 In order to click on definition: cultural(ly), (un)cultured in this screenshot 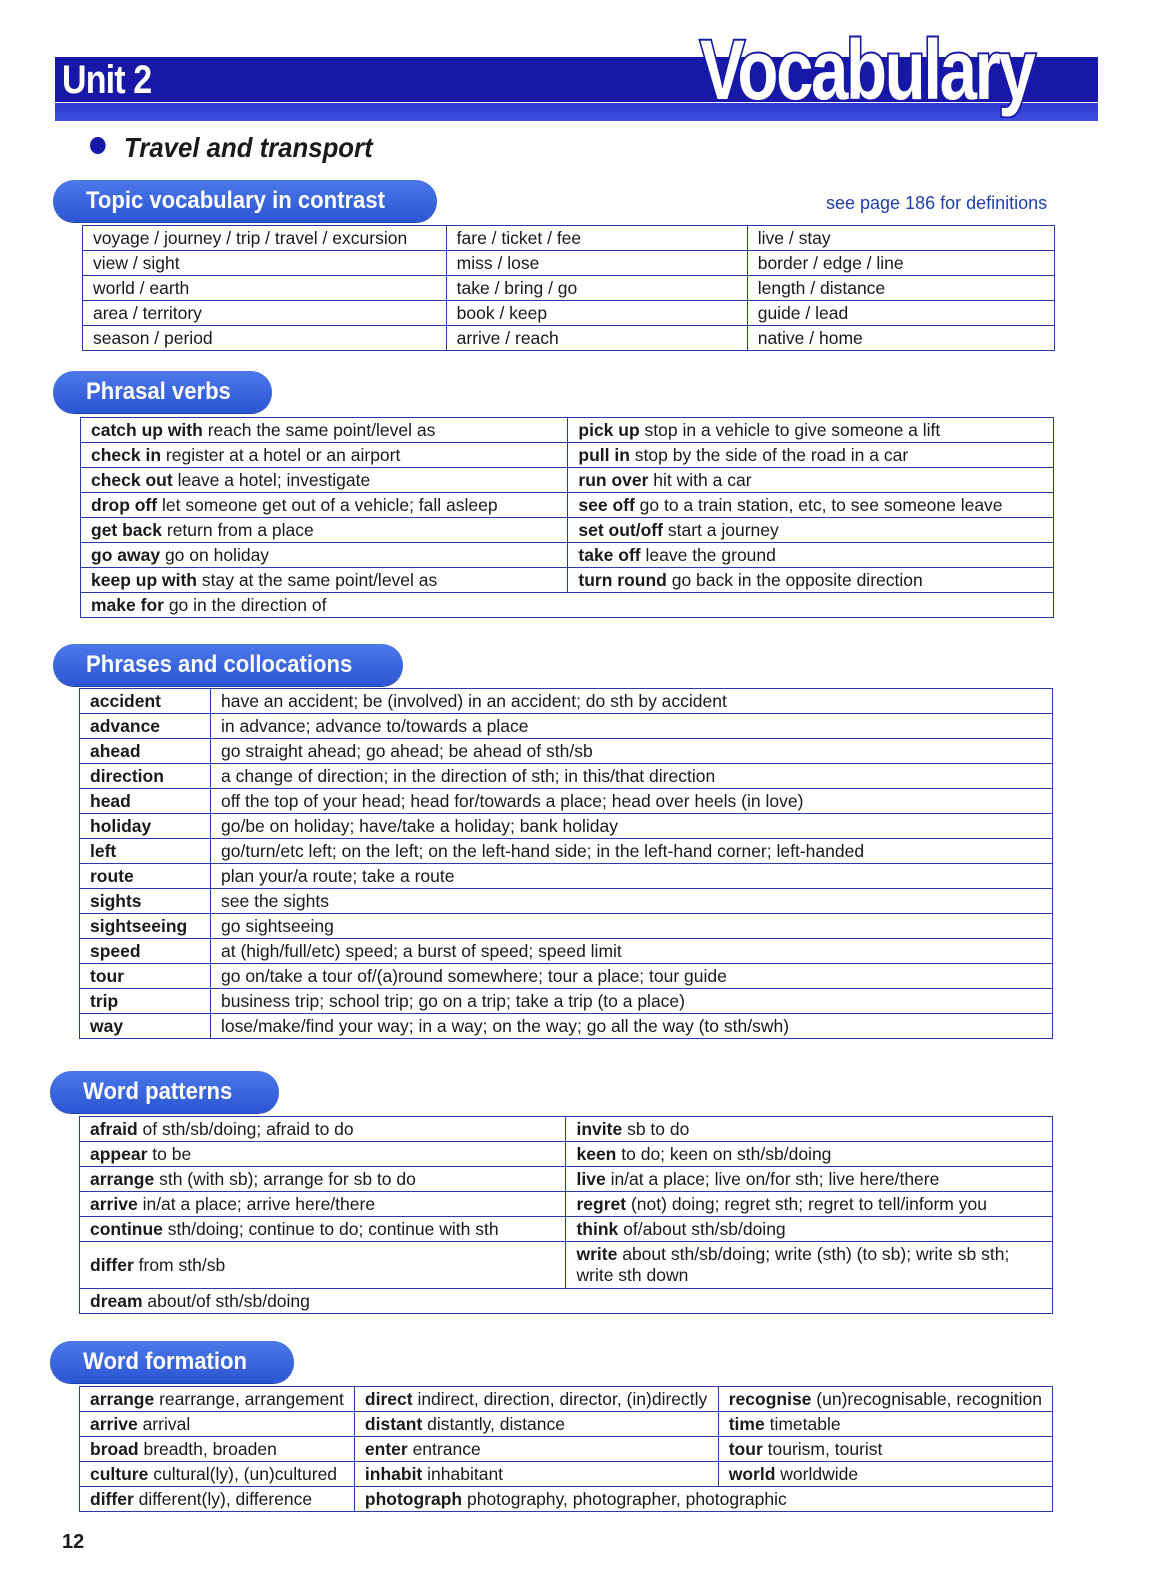, I will do `click(245, 1474)`.